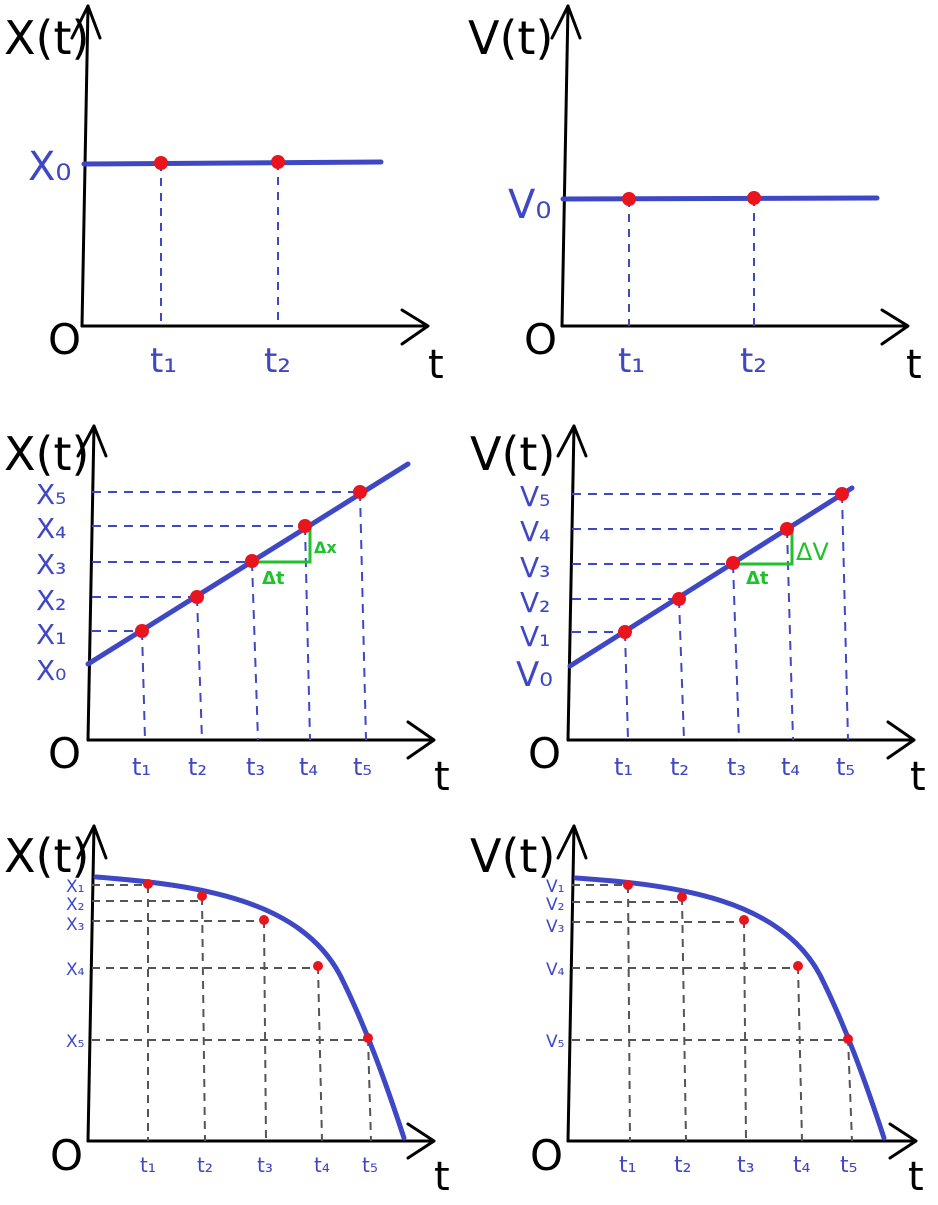  What do you see at coordinates (529, 205) in the screenshot?
I see `level-label-v0: V₀` at bounding box center [529, 205].